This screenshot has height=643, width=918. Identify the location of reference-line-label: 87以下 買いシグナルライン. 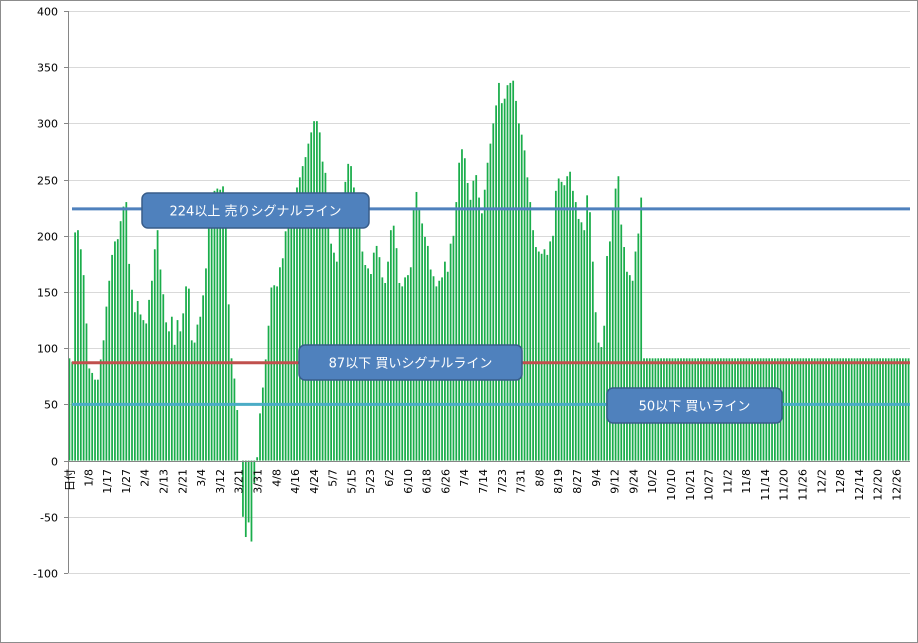
(411, 364).